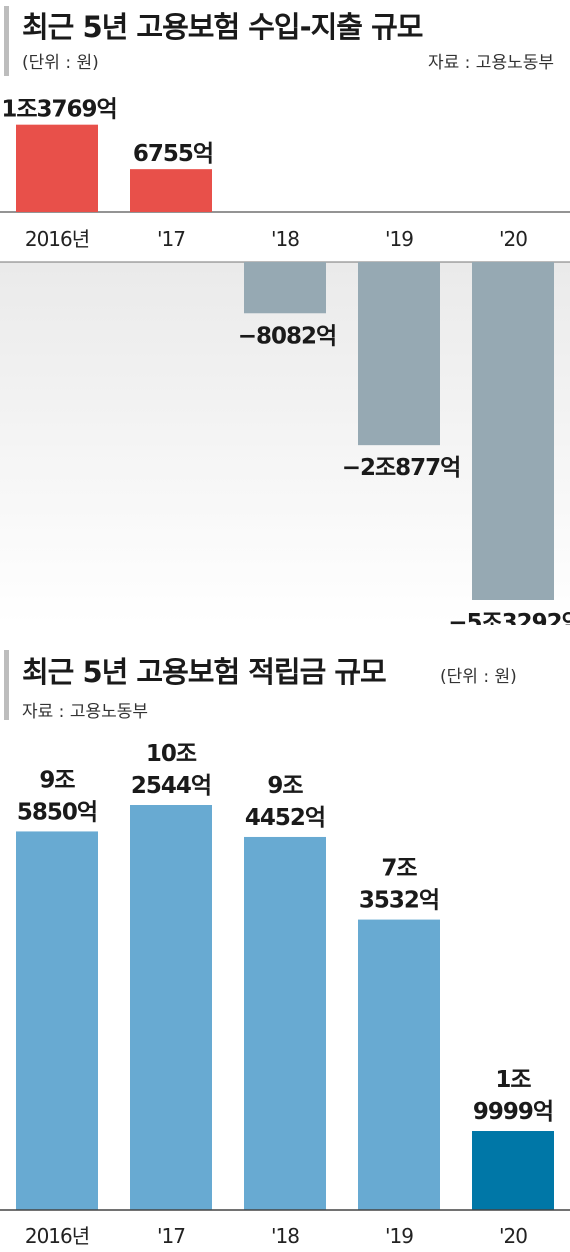 The image size is (570, 1252). I want to click on bar-value-label-hundred-million: 3532억, so click(399, 901).